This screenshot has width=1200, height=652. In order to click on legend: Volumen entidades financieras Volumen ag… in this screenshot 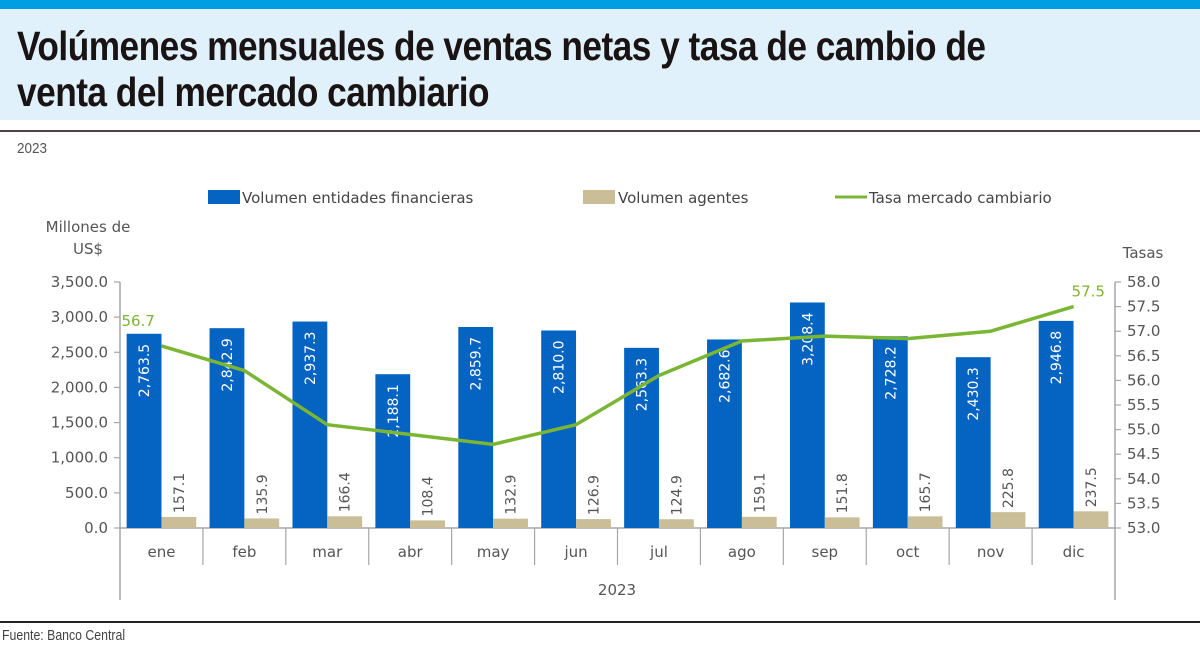, I will do `click(630, 198)`.